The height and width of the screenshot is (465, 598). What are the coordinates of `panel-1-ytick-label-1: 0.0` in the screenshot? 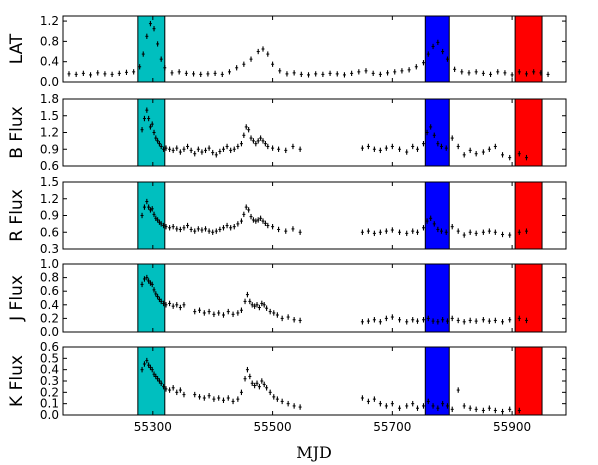 It's located at (49, 82).